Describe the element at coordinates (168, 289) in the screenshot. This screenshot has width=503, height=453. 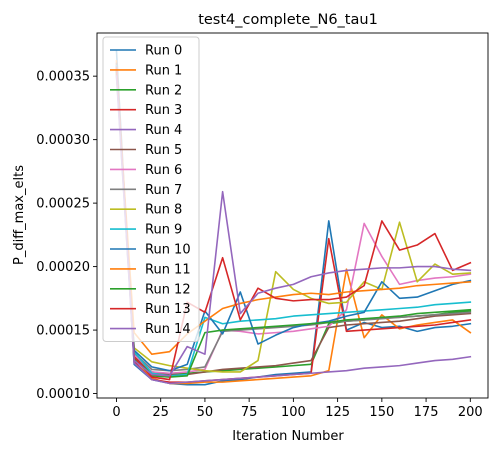
I see `legend-label: Run 12` at that location.